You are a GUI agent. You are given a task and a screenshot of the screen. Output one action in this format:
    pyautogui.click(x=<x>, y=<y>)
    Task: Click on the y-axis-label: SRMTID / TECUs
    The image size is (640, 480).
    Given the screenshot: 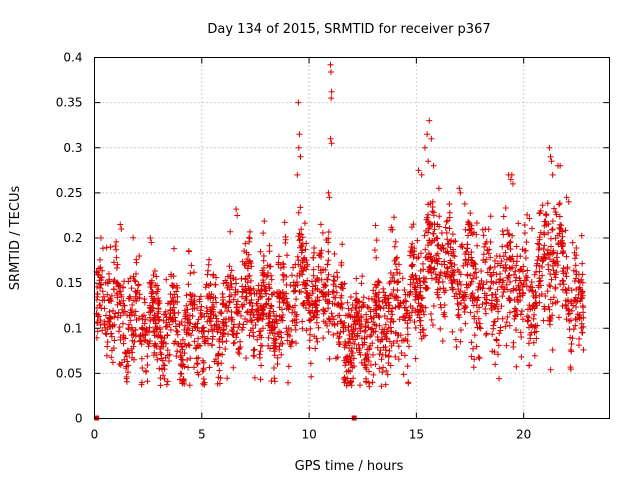 What is the action you would take?
    pyautogui.click(x=15, y=238)
    